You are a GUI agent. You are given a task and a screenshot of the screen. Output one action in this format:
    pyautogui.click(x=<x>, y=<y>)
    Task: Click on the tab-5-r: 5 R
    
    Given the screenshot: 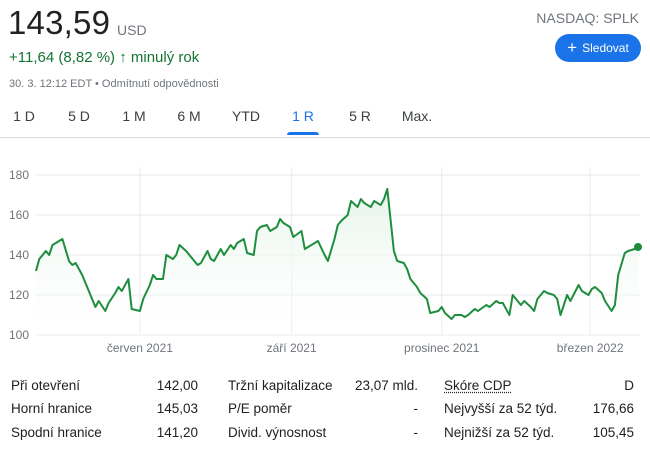 What is the action you would take?
    pyautogui.click(x=360, y=116)
    